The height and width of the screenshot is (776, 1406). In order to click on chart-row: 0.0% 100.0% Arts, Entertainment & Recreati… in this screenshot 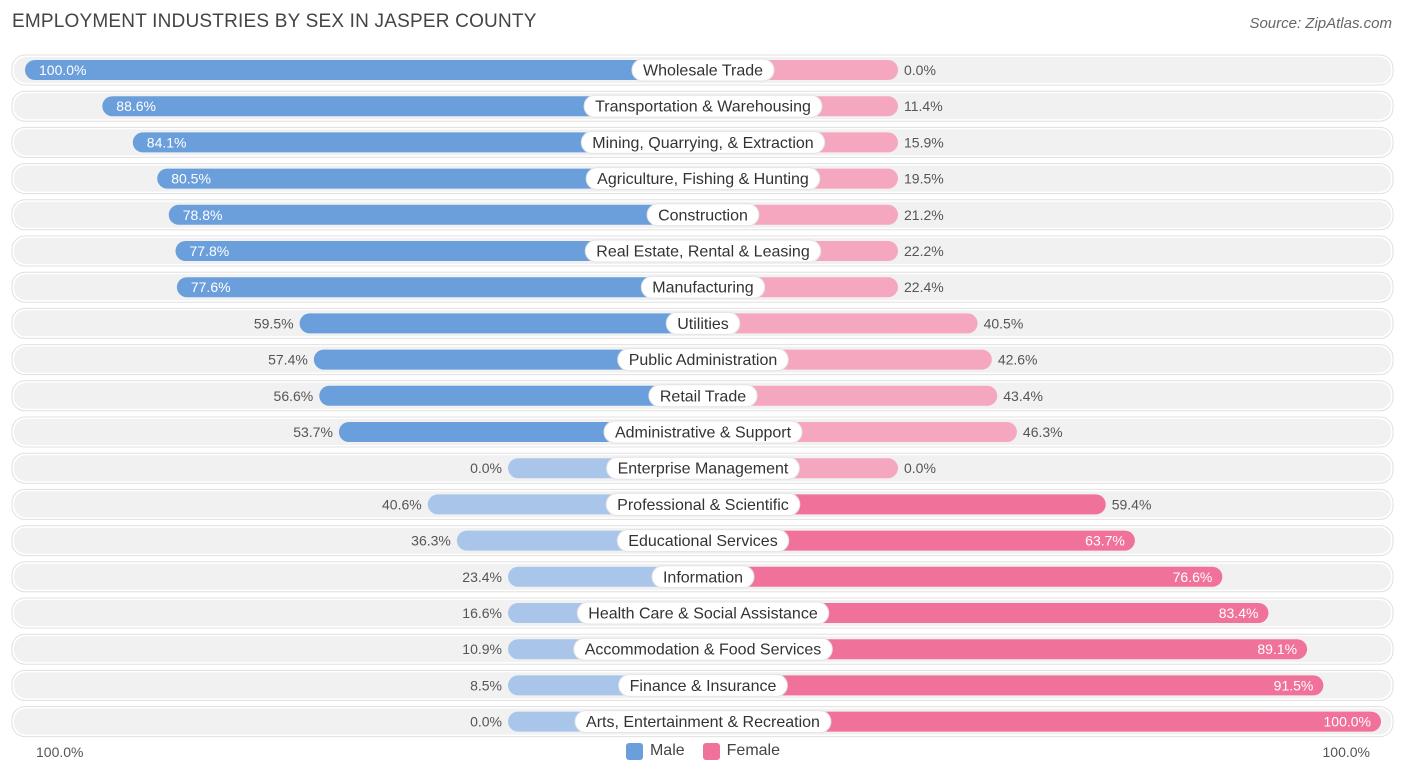, I will do `click(702, 722)`.